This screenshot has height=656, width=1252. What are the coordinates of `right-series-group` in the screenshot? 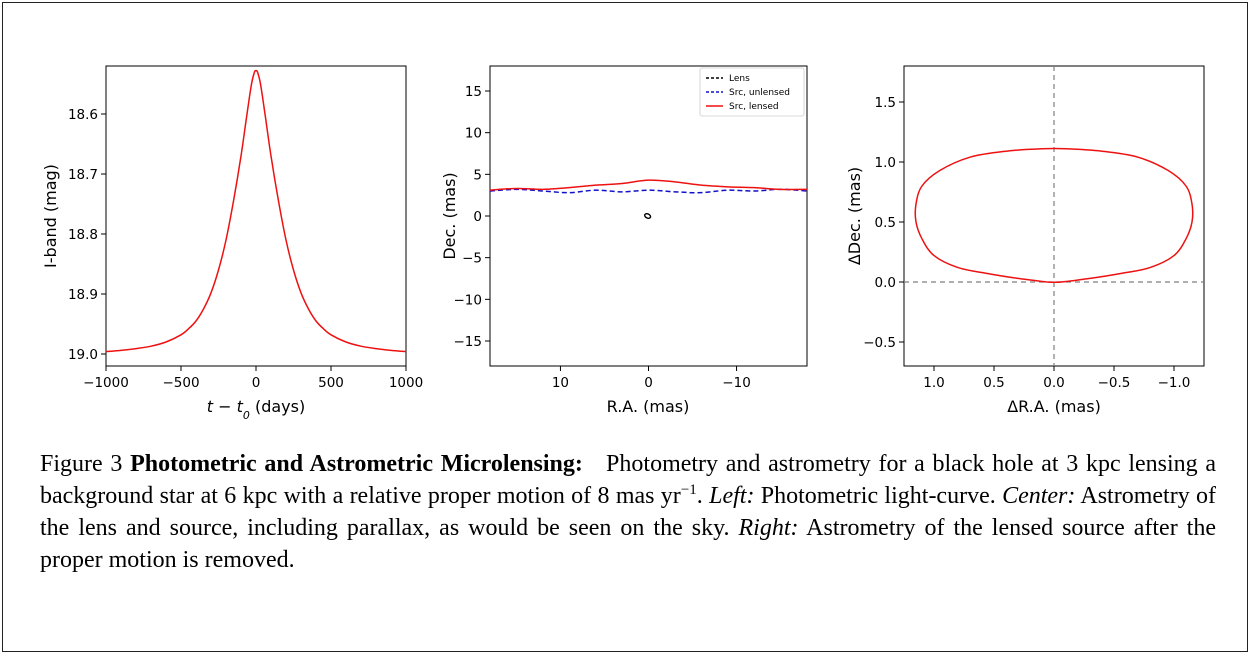 It's located at (1054, 216).